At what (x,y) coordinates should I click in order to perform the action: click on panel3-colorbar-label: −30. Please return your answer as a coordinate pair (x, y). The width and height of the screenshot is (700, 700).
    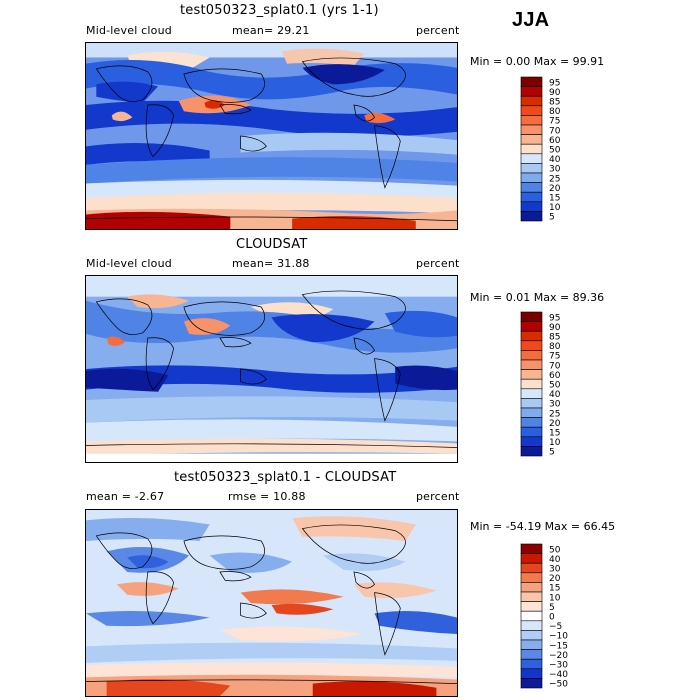
    Looking at the image, I should click on (558, 666).